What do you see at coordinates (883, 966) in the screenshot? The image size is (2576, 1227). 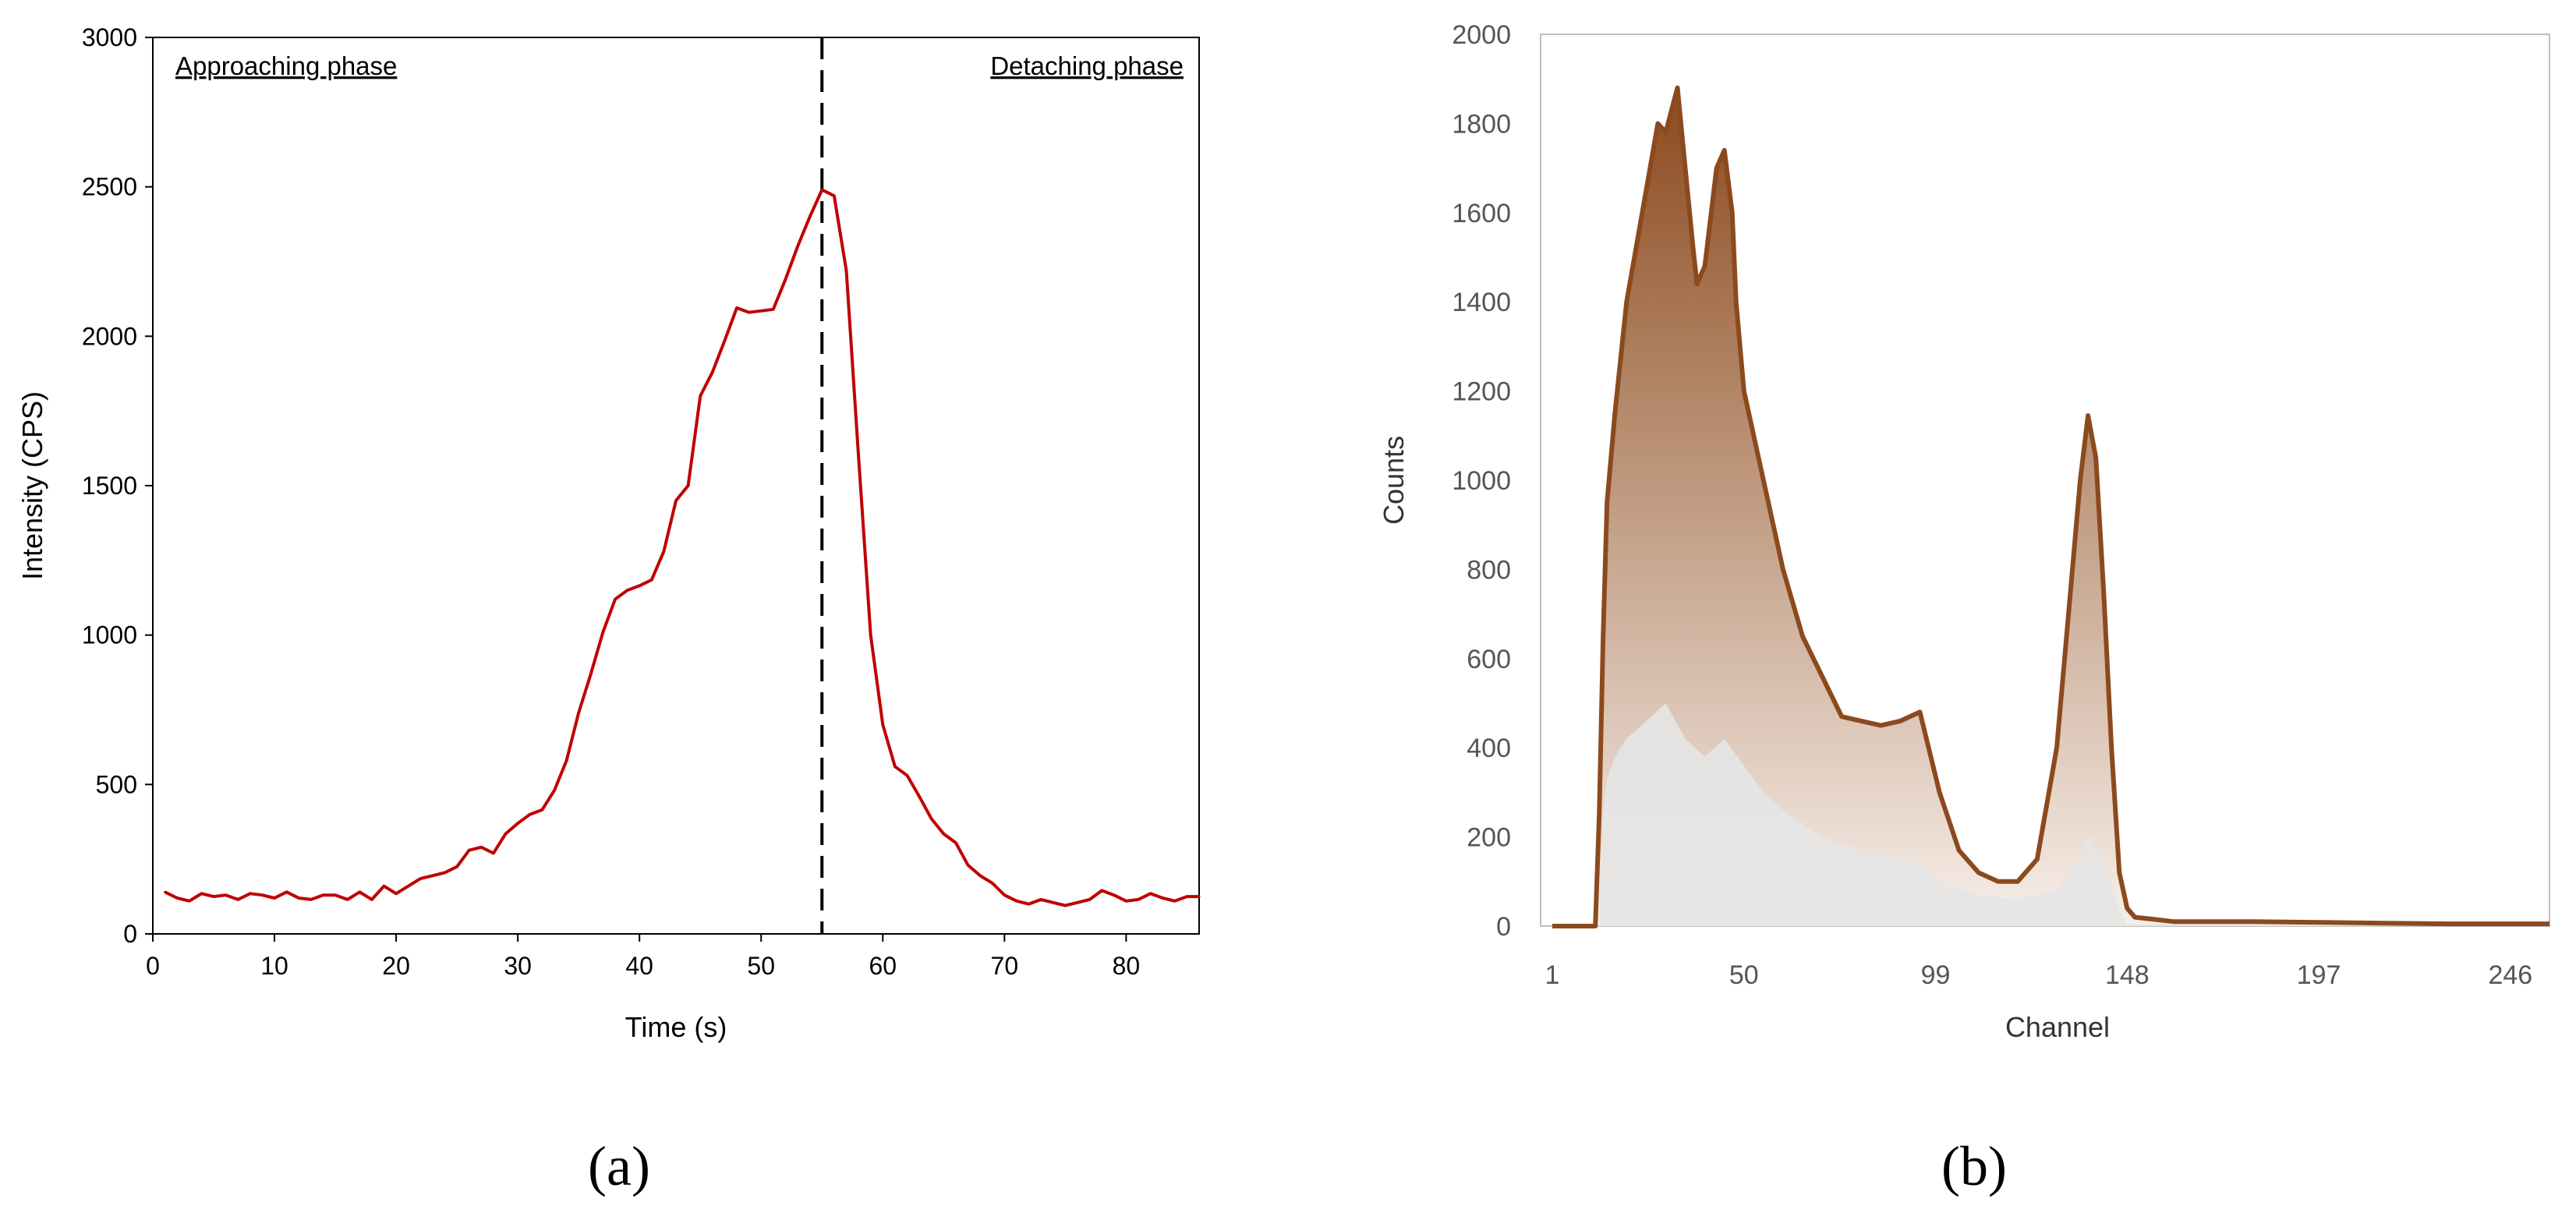 I see `chart-a-x-tick-label: 60` at bounding box center [883, 966].